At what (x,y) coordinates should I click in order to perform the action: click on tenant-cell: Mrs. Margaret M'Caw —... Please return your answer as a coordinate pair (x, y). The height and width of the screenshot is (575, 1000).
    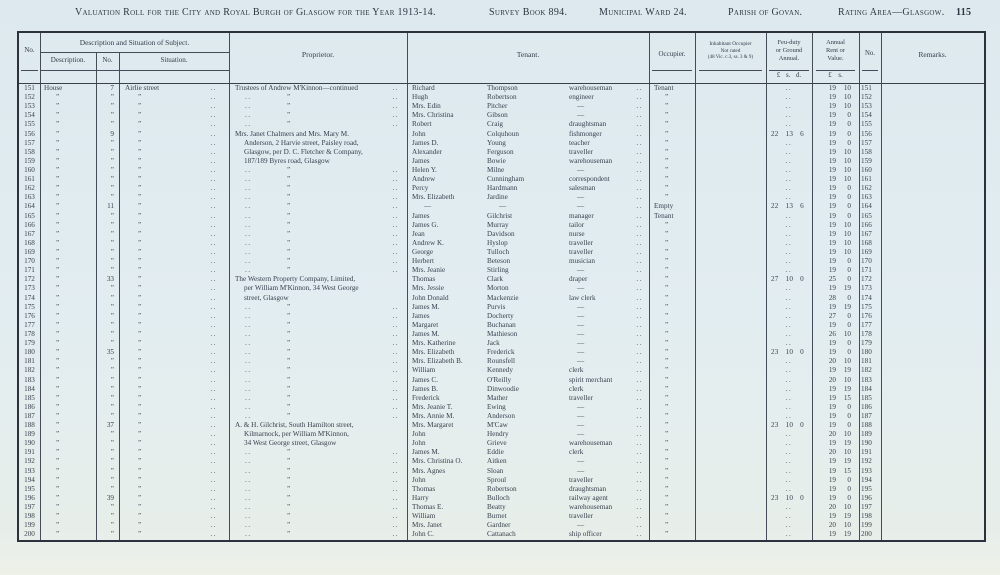
    Looking at the image, I should click on (527, 425).